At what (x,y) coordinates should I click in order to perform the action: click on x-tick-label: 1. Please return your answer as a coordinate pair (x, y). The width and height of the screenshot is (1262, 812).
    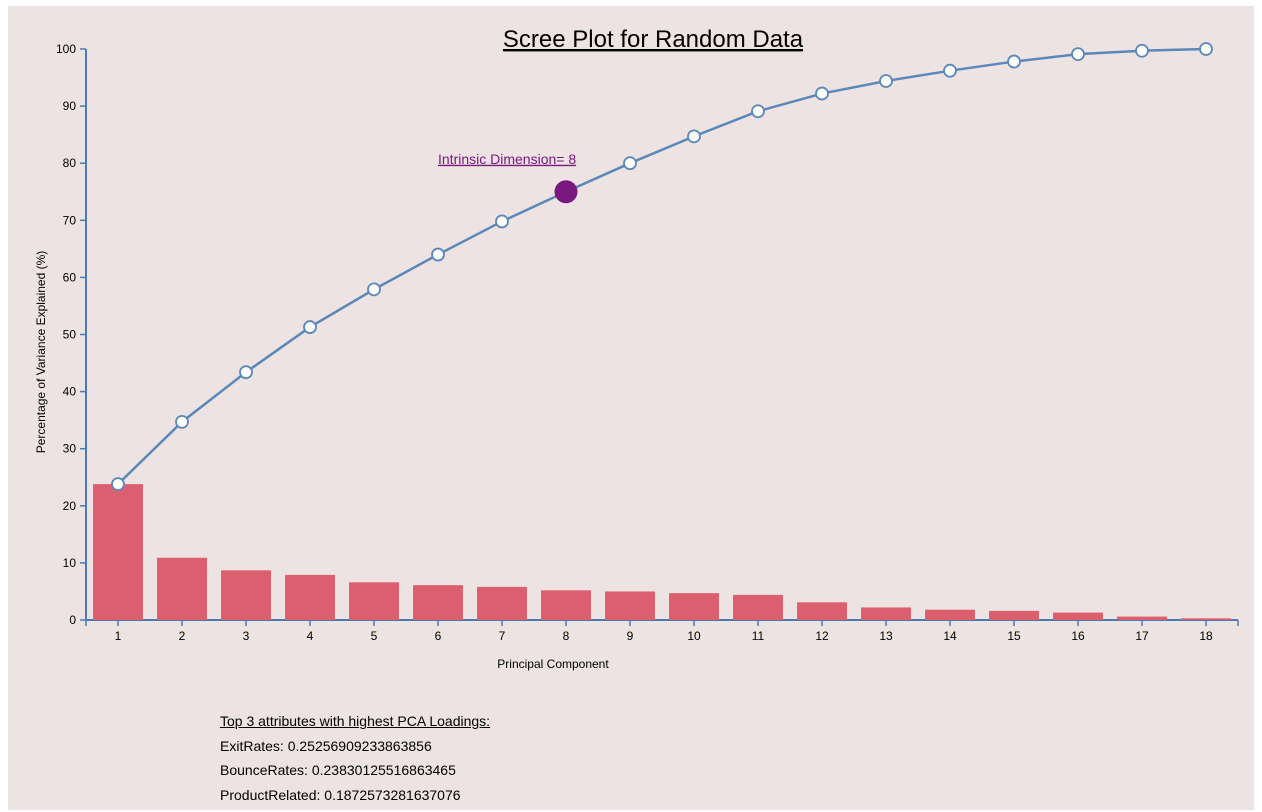
    Looking at the image, I should click on (118, 636).